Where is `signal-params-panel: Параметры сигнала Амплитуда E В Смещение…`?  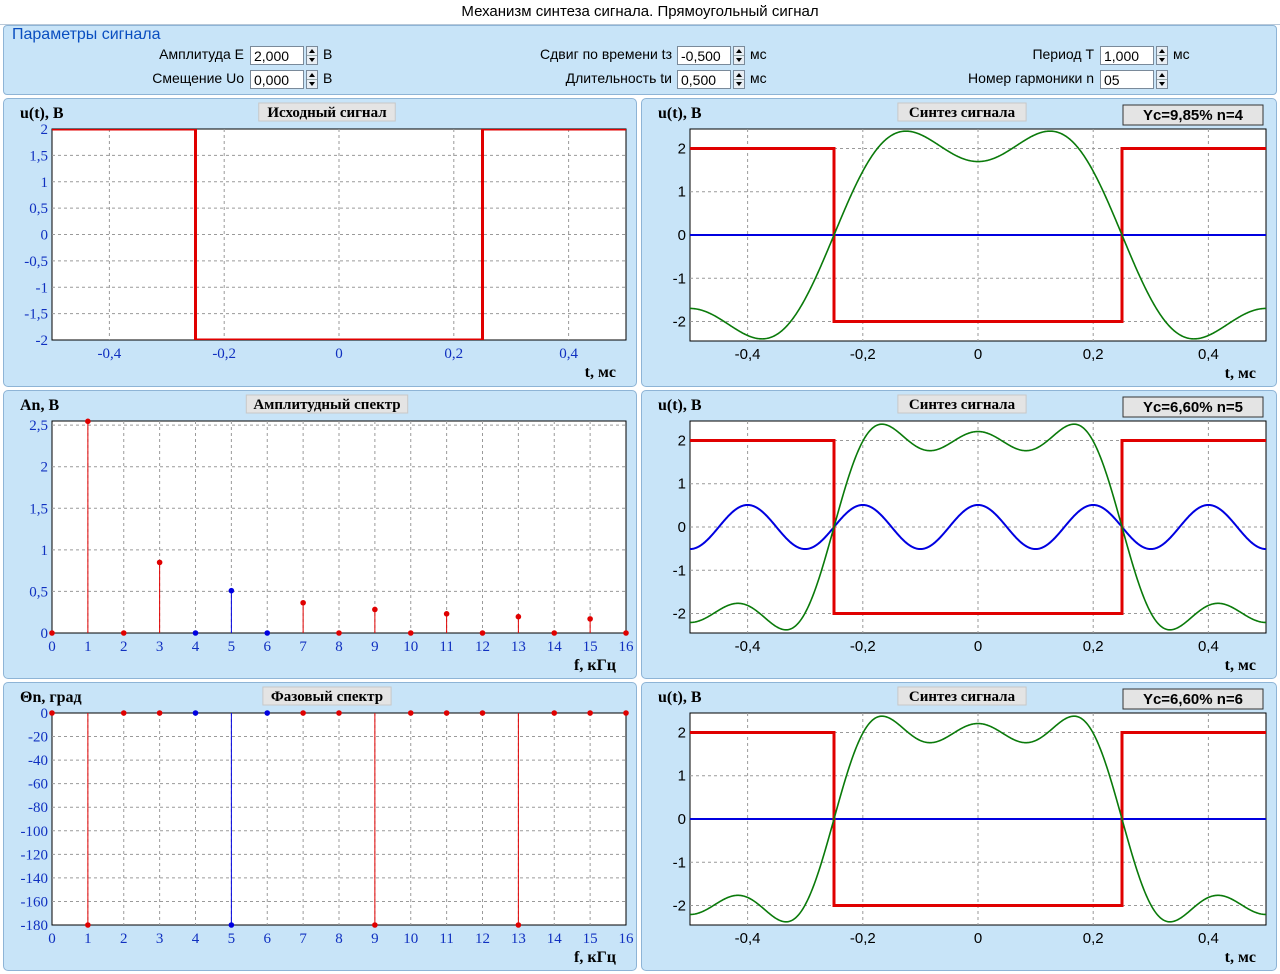
signal-params-panel: Параметры сигнала Амплитуда E В Смещение… is located at coordinates (640, 60).